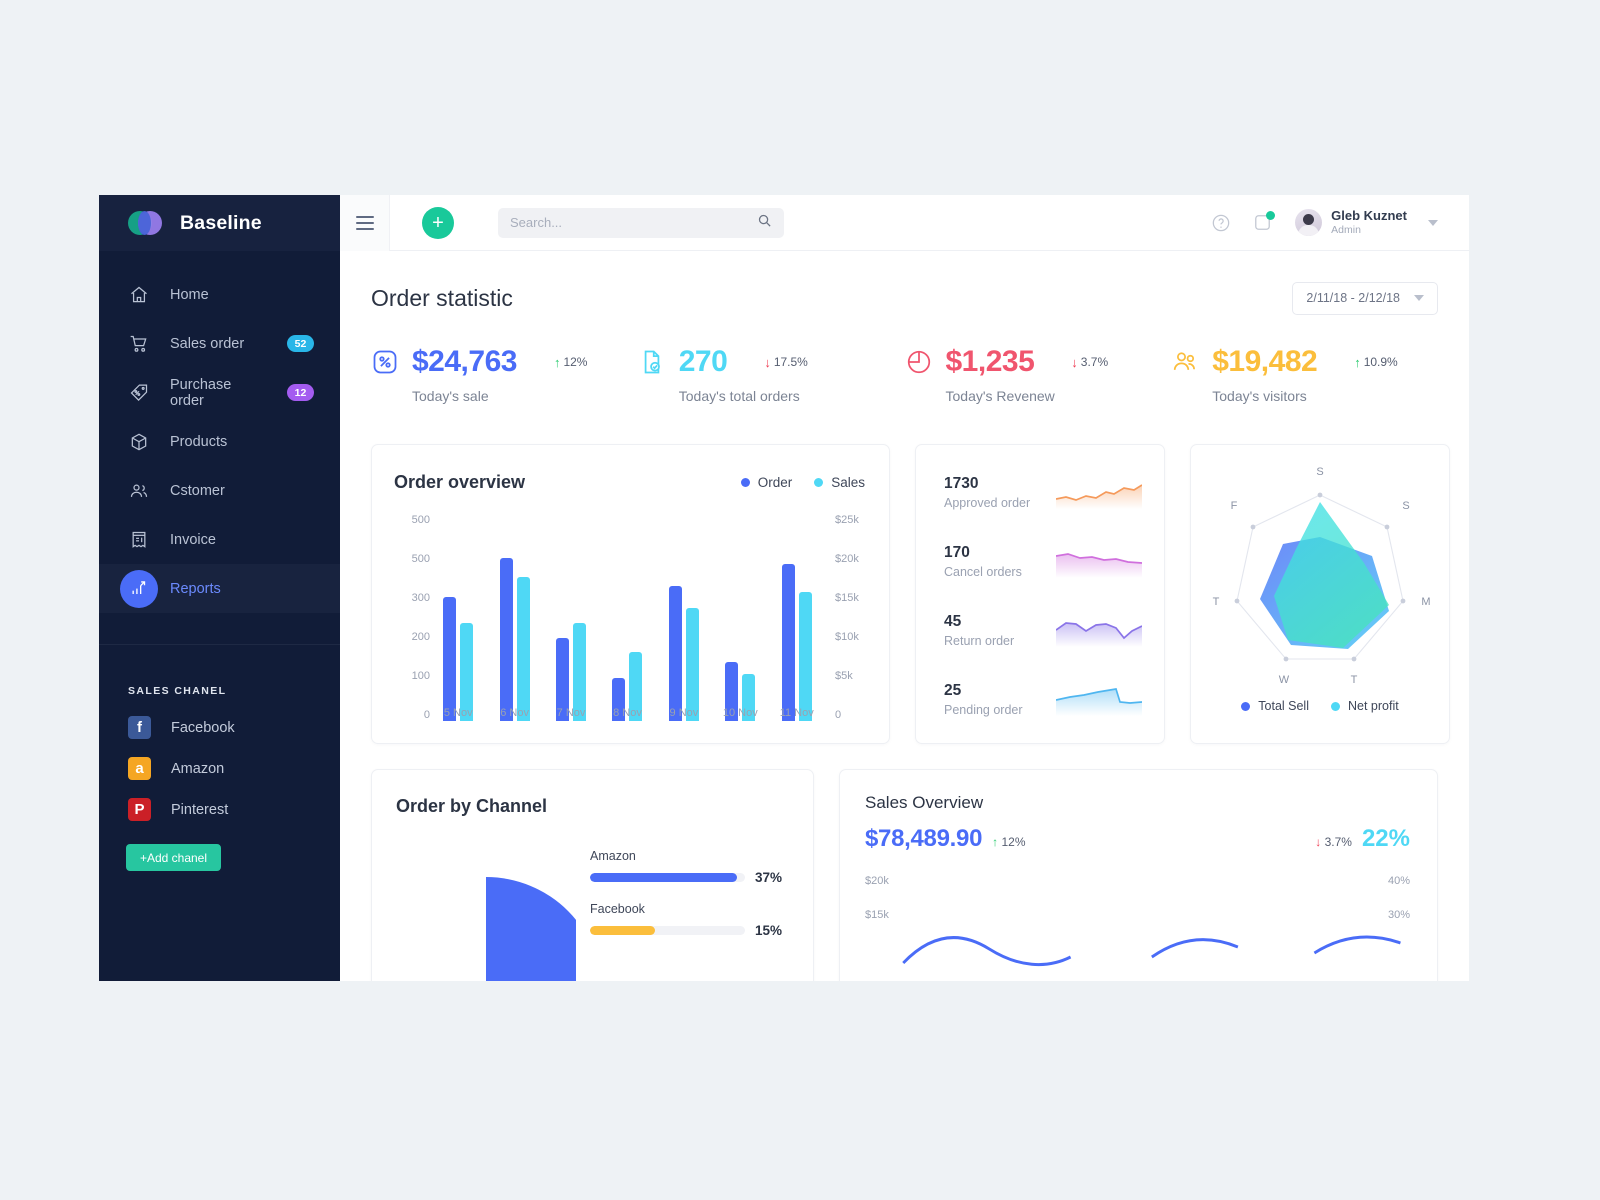  I want to click on legend-item-total-sell: Total Sell, so click(1275, 706).